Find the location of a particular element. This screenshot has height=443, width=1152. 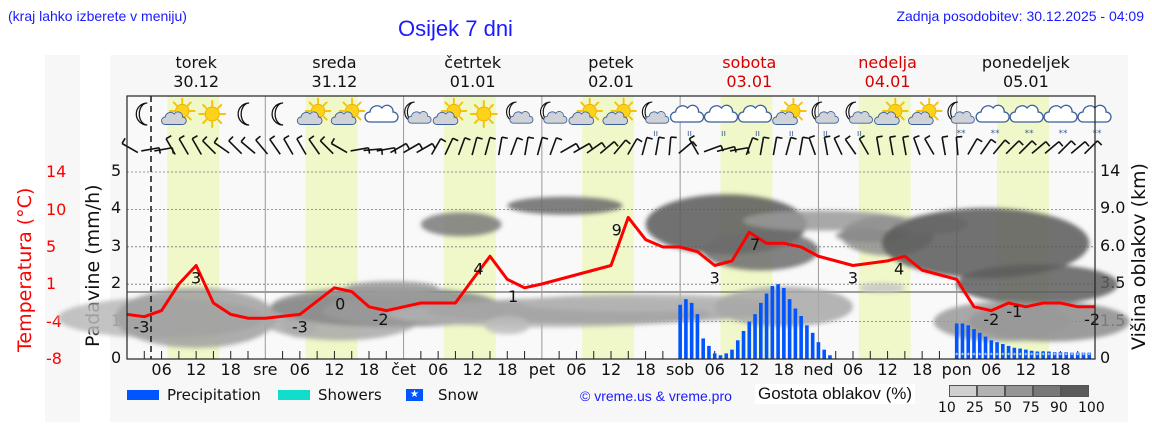

precipitation-legend-swatch is located at coordinates (143, 395).